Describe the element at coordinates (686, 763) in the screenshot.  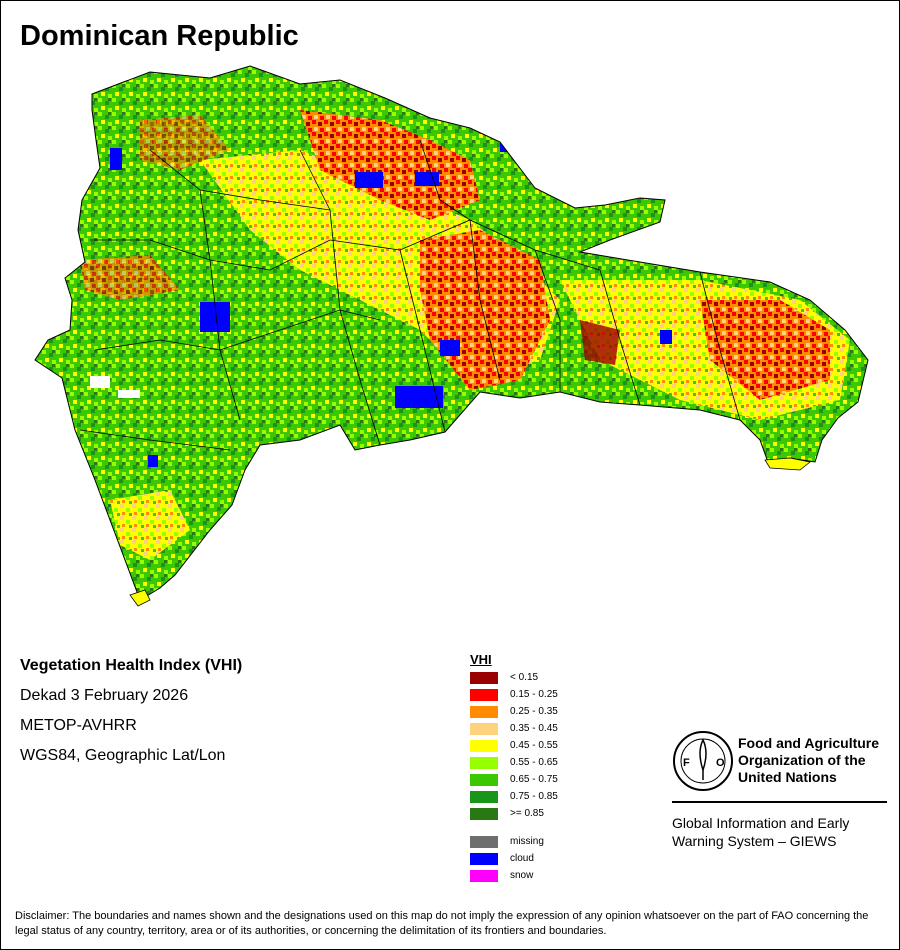
I see `fao-logo-letter-f: F` at that location.